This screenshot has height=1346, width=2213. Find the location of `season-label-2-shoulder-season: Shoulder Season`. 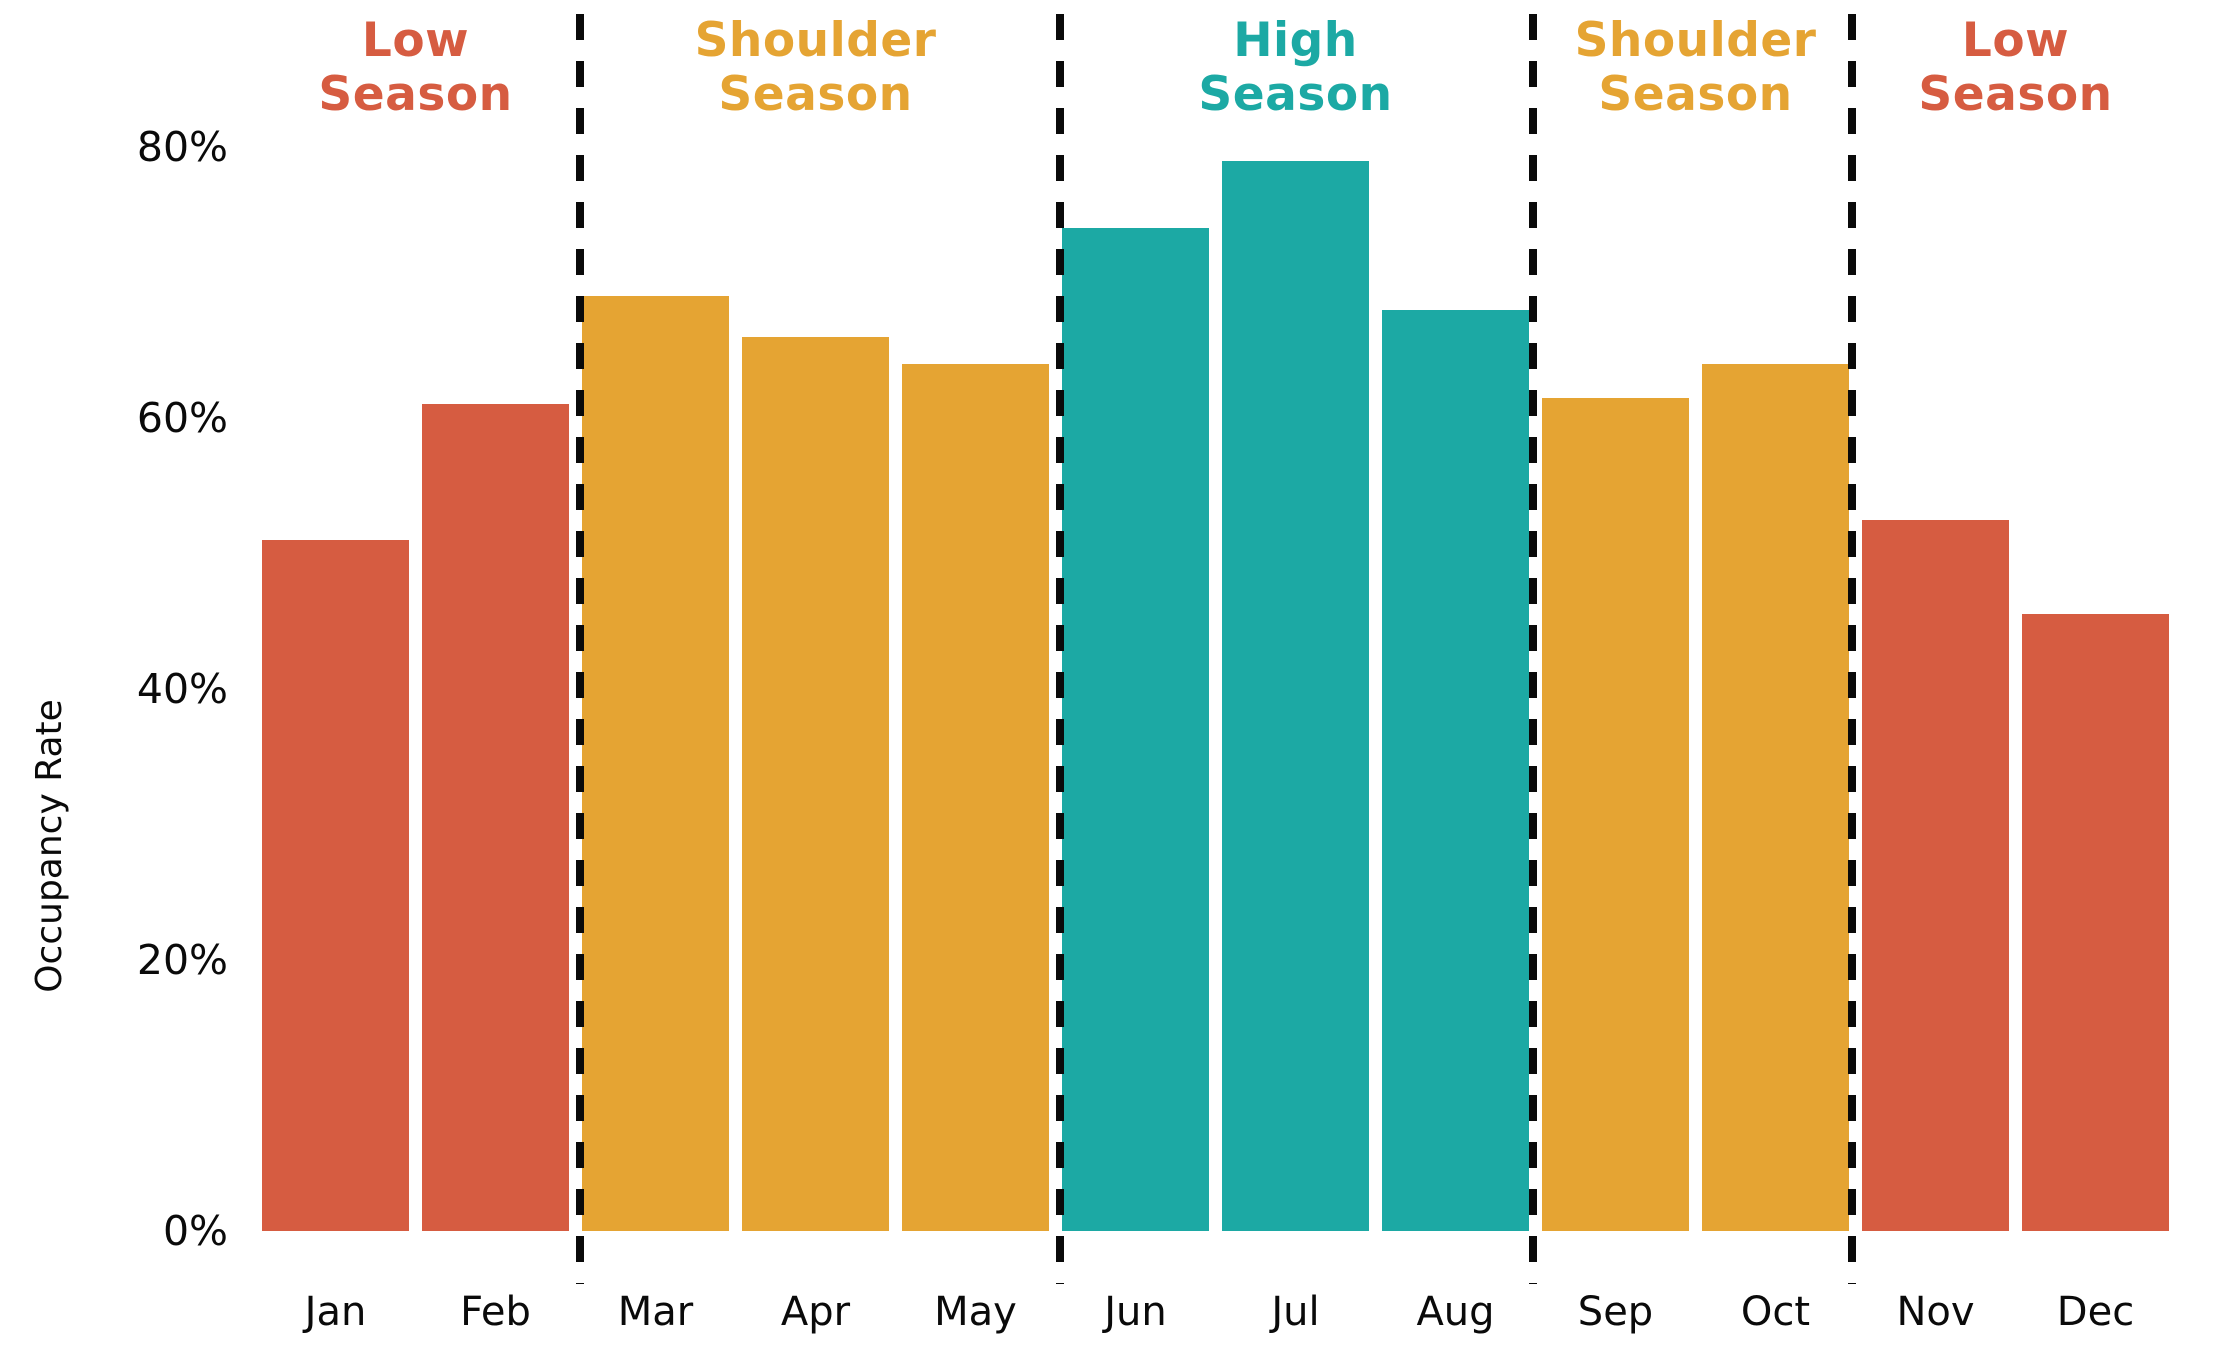

season-label-2-shoulder-season: Shoulder Season is located at coordinates (816, 68).